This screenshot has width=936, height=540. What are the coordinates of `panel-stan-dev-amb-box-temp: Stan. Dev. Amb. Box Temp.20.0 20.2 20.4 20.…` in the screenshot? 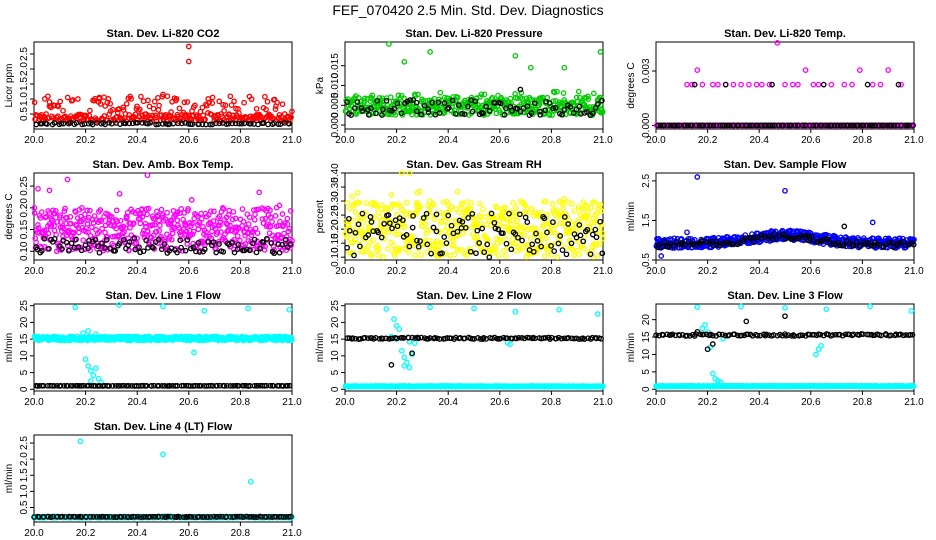 It's located at (153, 218).